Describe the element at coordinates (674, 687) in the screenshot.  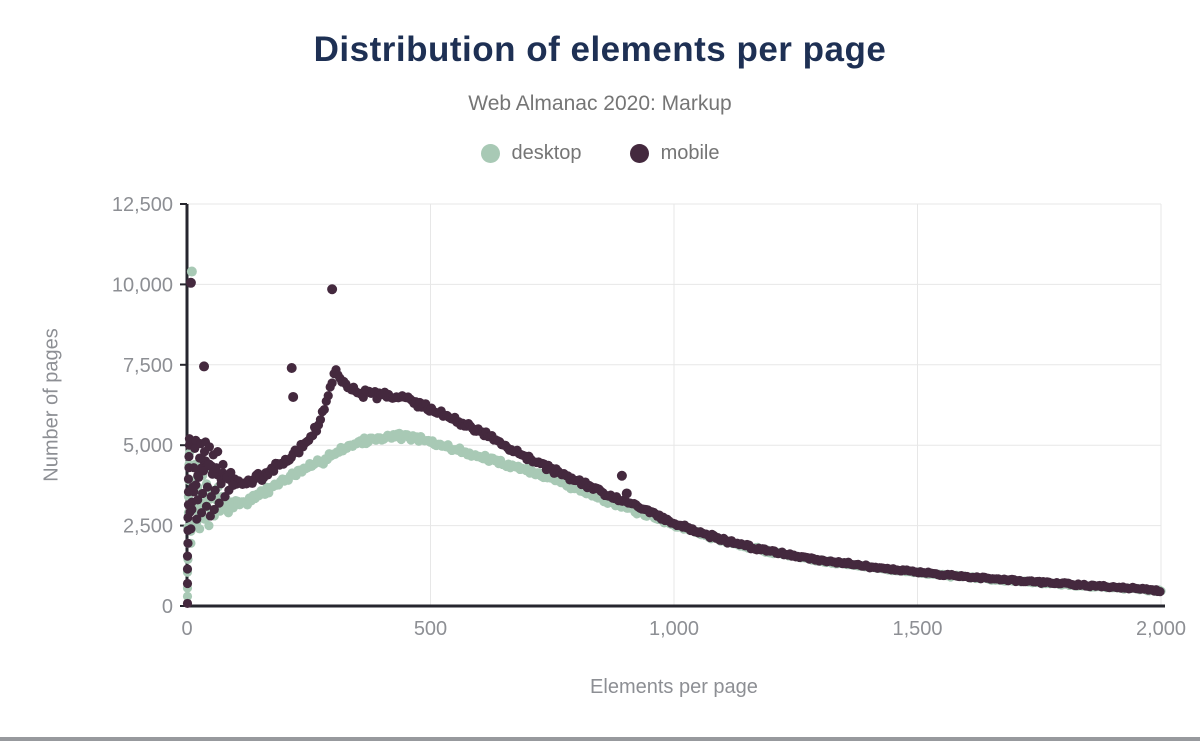
I see `x-axis-title: Elements per page` at that location.